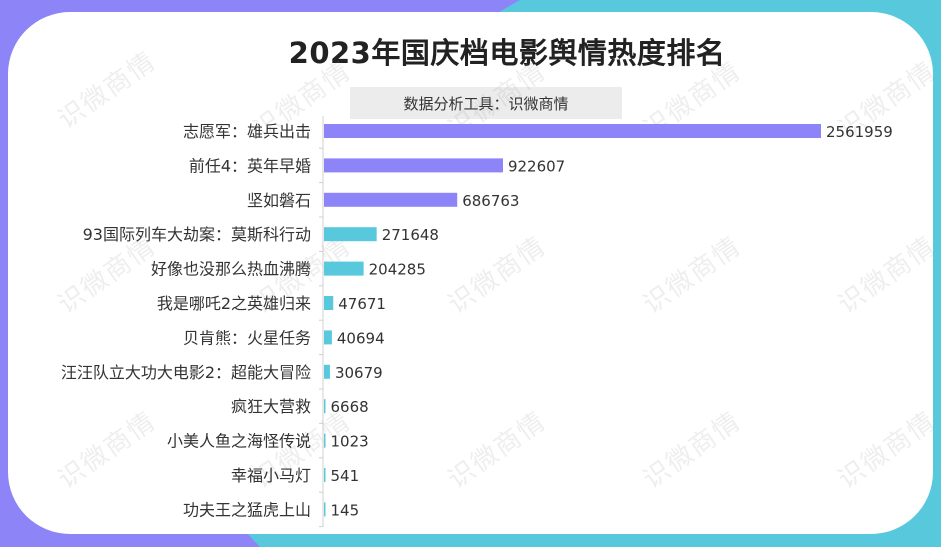 Image resolution: width=941 pixels, height=547 pixels. Describe the element at coordinates (247, 337) in the screenshot. I see `category-label: 贝肯熊：火星任务` at that location.